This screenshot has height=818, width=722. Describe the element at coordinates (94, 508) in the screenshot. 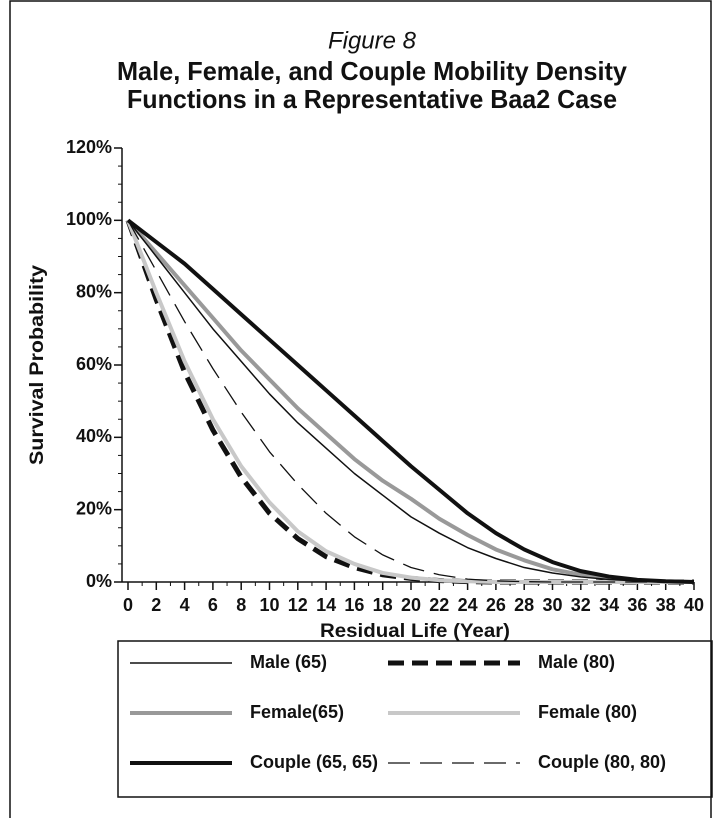

I see `y-tick-label: 20%` at that location.